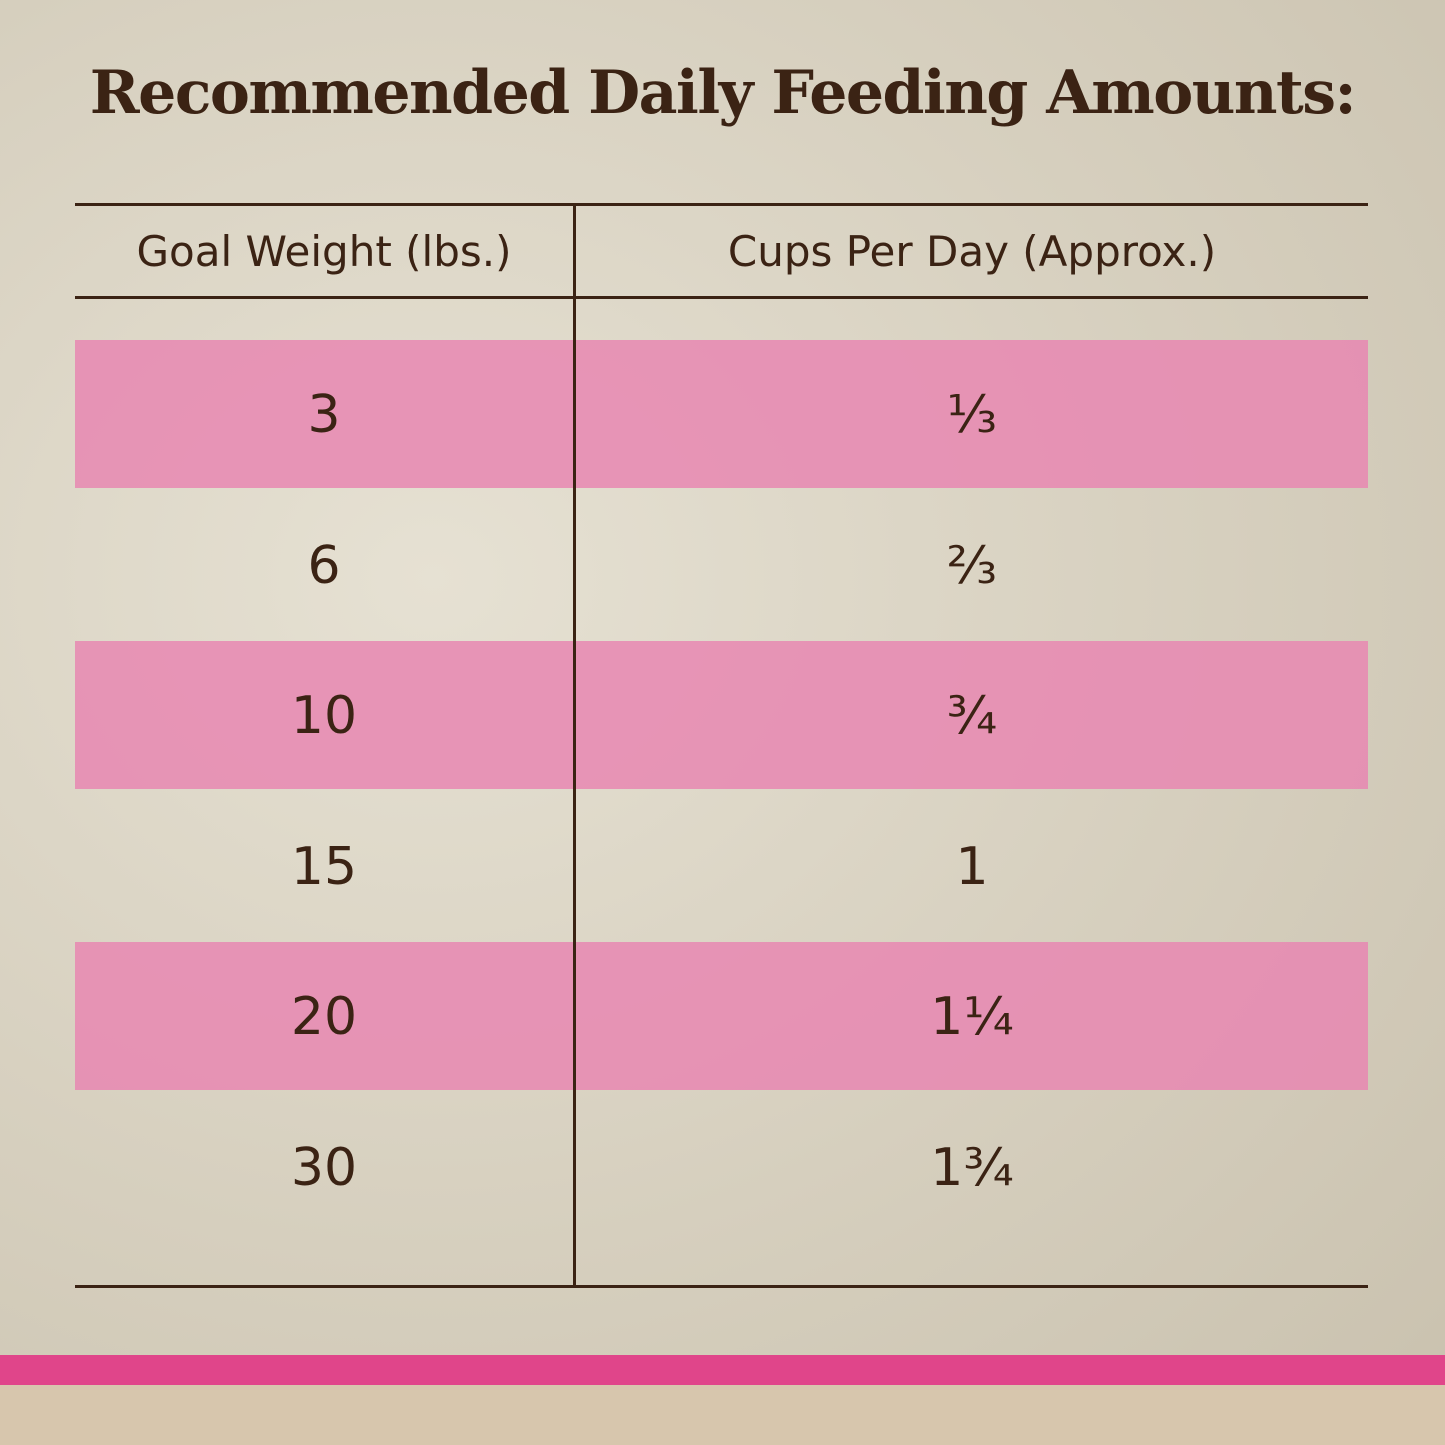 The width and height of the screenshot is (1445, 1445). Describe the element at coordinates (972, 716) in the screenshot. I see `cups-cell: ¾` at that location.